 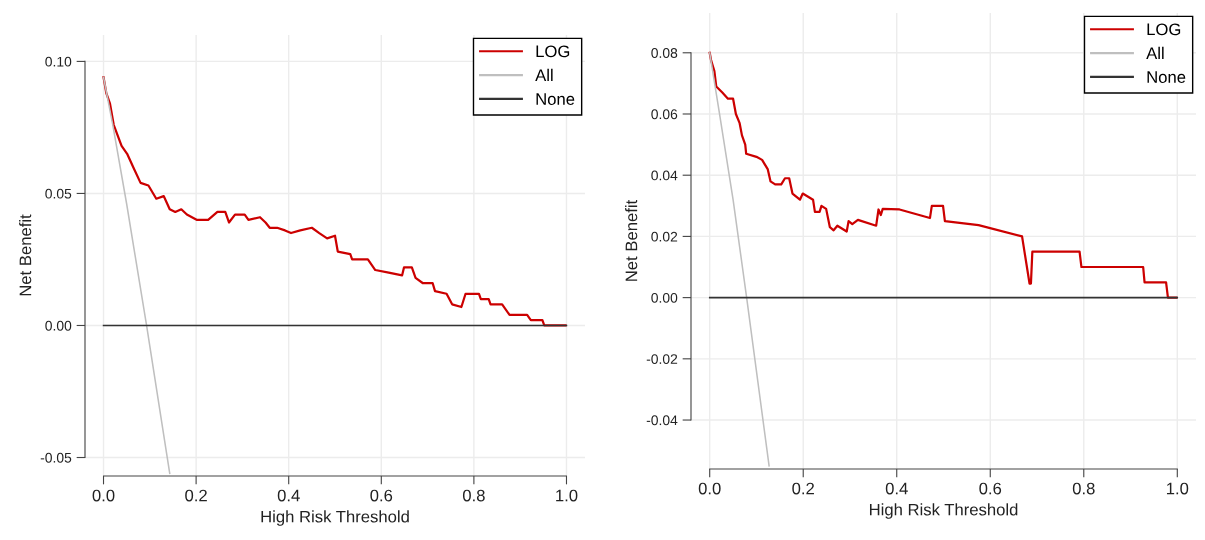 I want to click on y-tick-label: 0.02, so click(x=664, y=236).